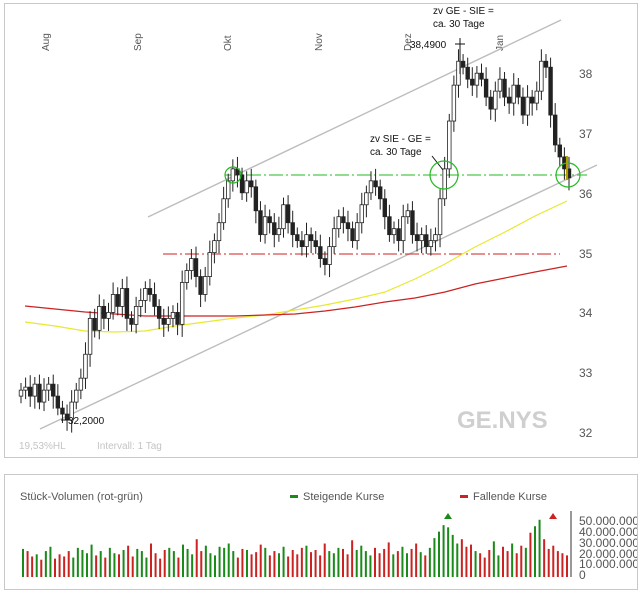 The image size is (643, 596). Describe the element at coordinates (343, 497) in the screenshot. I see `legend-up-label: Steigende Kurse` at that location.